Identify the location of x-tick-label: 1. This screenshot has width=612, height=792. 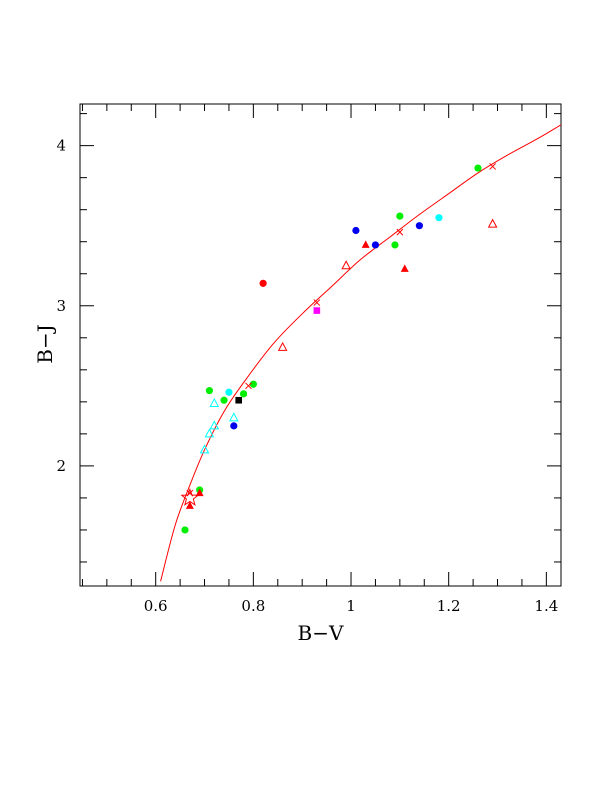
(351, 606).